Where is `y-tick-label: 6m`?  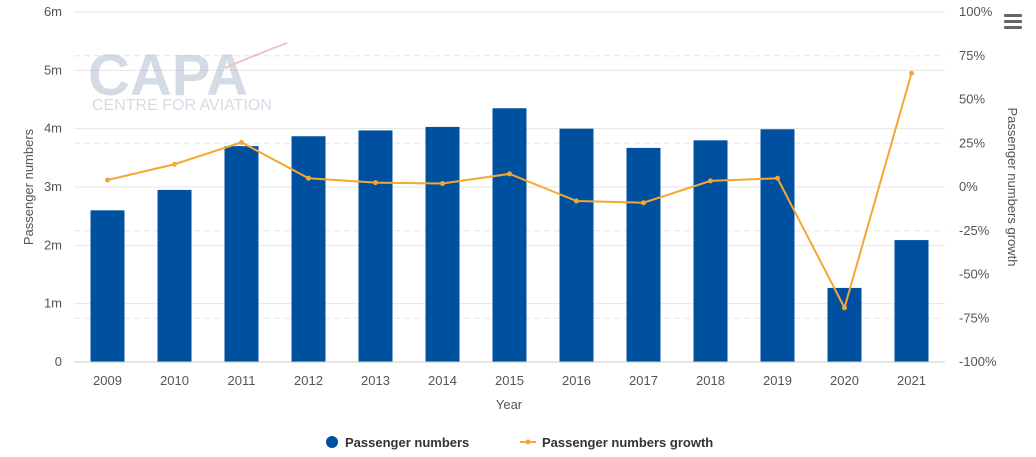
y-tick-label: 6m is located at coordinates (53, 11).